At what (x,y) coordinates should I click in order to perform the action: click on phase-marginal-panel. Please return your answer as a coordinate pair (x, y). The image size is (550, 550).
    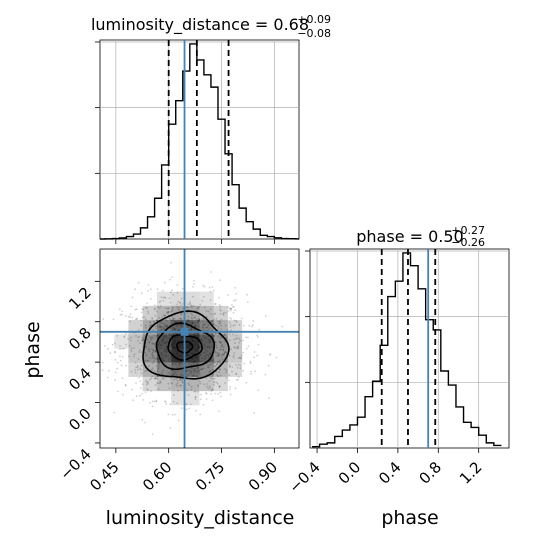
    Looking at the image, I should click on (407, 350).